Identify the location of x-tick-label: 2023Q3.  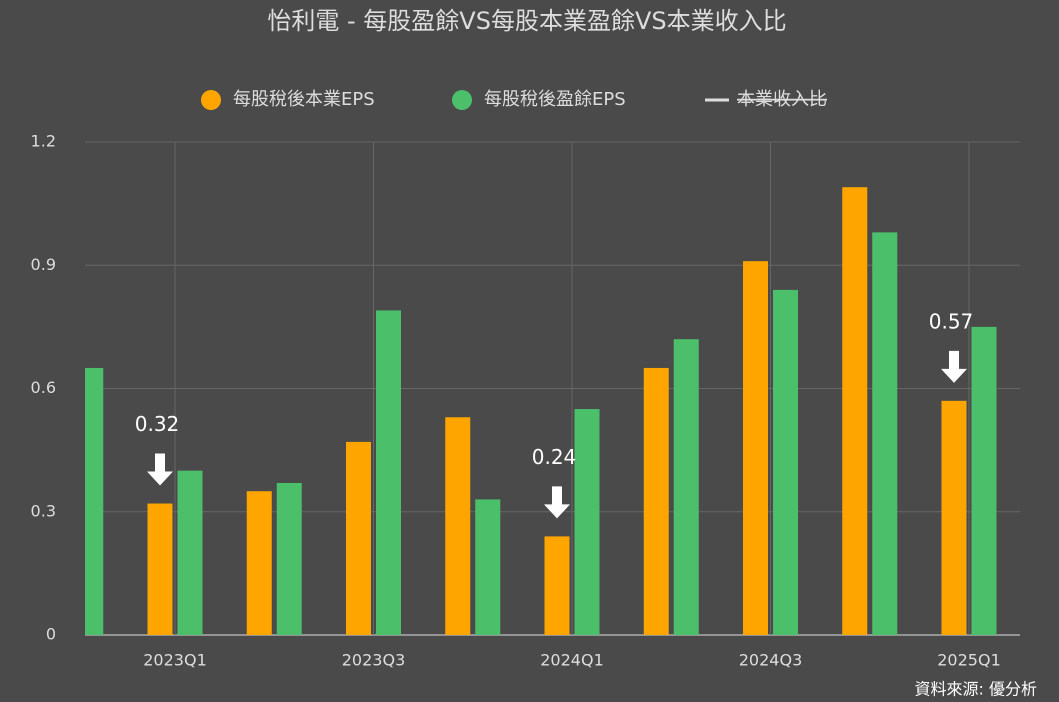
(374, 660).